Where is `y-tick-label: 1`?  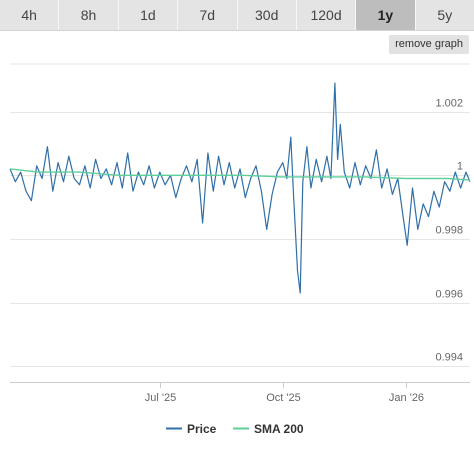 y-tick-label: 1 is located at coordinates (460, 167).